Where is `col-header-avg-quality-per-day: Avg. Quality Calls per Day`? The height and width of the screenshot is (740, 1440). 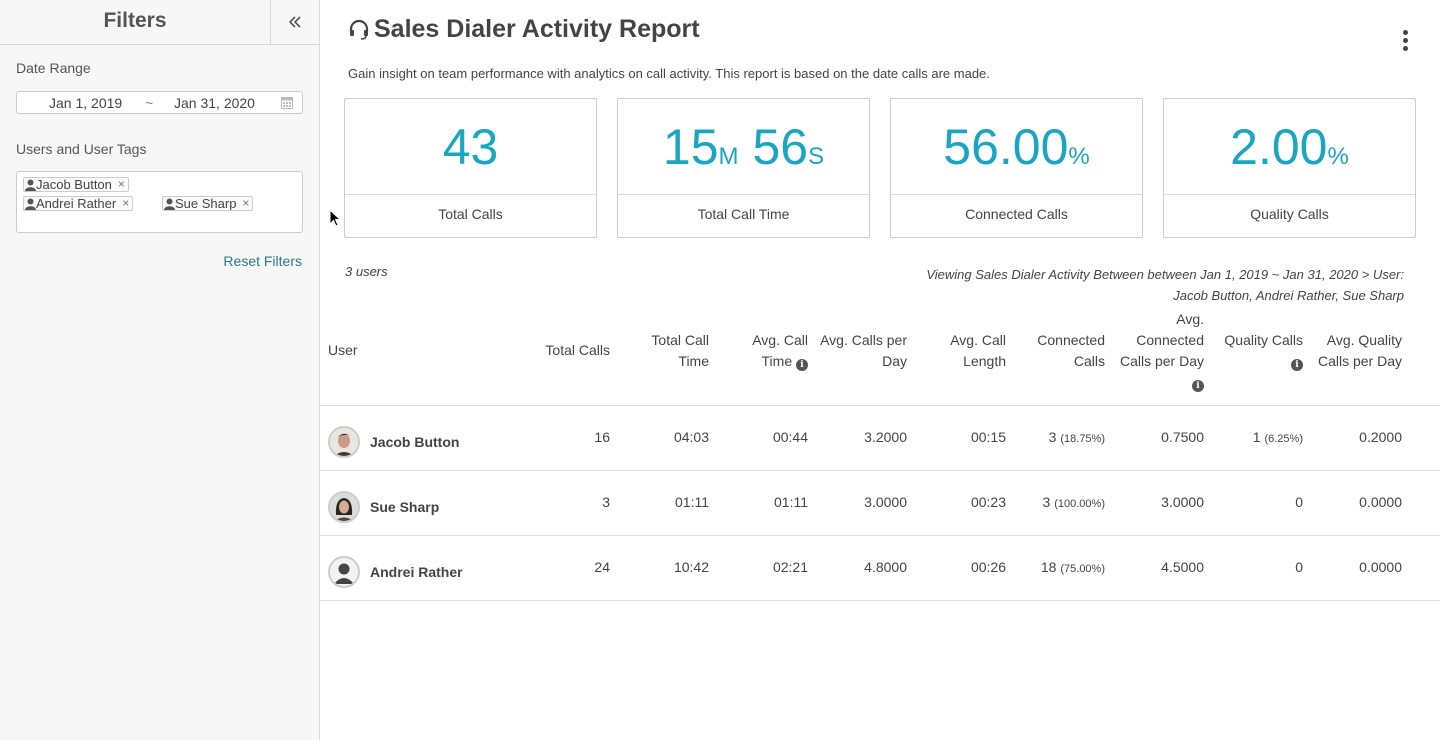 col-header-avg-quality-per-day: Avg. Quality Calls per Day is located at coordinates (1359, 350).